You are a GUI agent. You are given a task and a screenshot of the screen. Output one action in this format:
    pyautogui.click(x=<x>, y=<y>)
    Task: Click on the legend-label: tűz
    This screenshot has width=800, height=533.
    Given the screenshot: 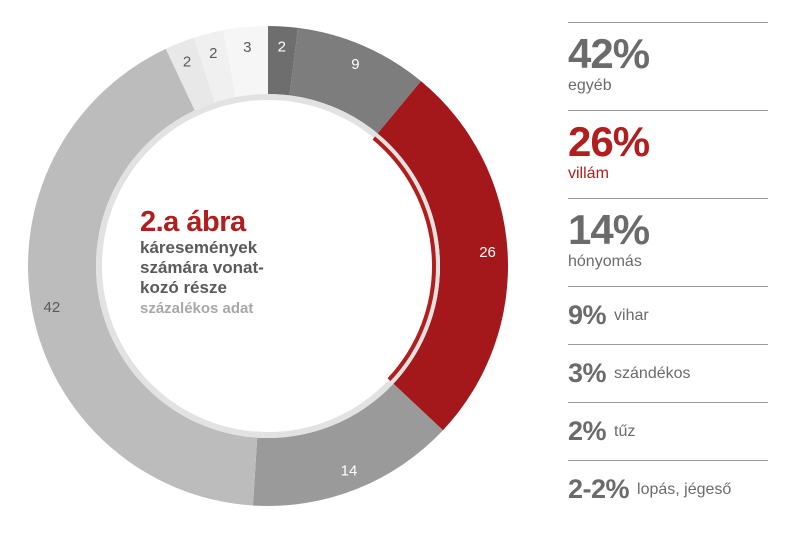 What is the action you would take?
    pyautogui.click(x=625, y=431)
    